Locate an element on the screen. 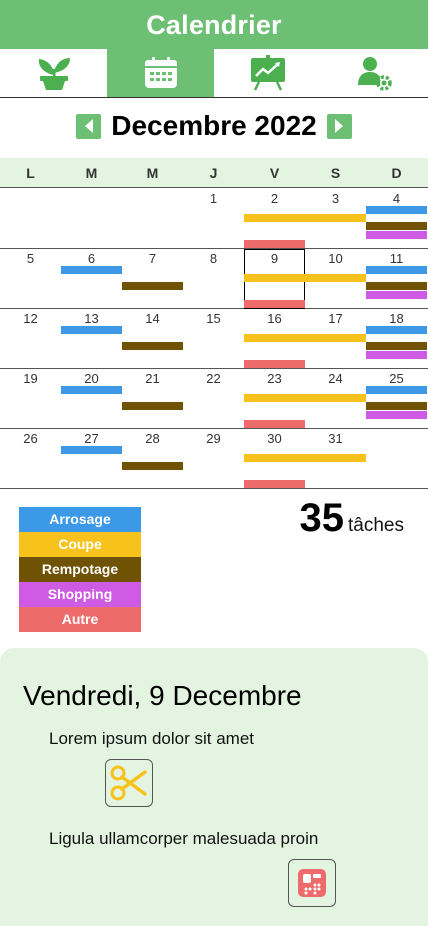 The width and height of the screenshot is (428, 926). calendar-day-29: 29 is located at coordinates (213, 438).